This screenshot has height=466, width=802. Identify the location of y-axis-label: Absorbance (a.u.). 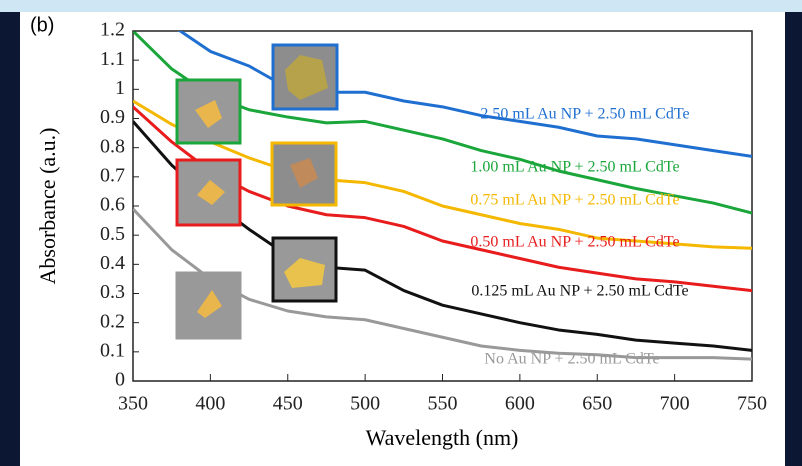
(47, 206).